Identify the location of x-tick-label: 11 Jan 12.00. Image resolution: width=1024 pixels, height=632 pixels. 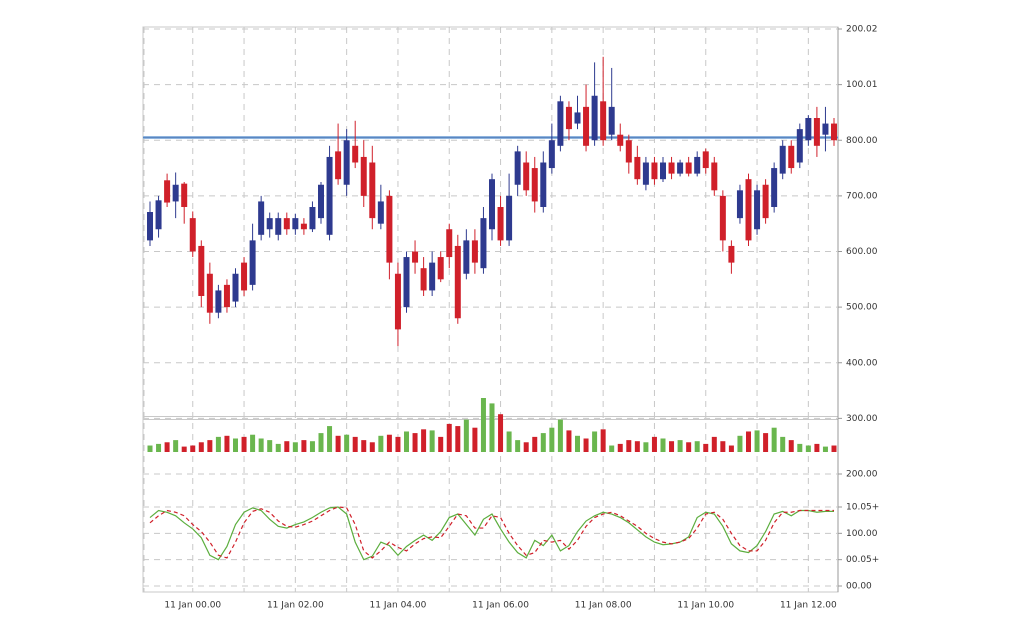
(808, 606).